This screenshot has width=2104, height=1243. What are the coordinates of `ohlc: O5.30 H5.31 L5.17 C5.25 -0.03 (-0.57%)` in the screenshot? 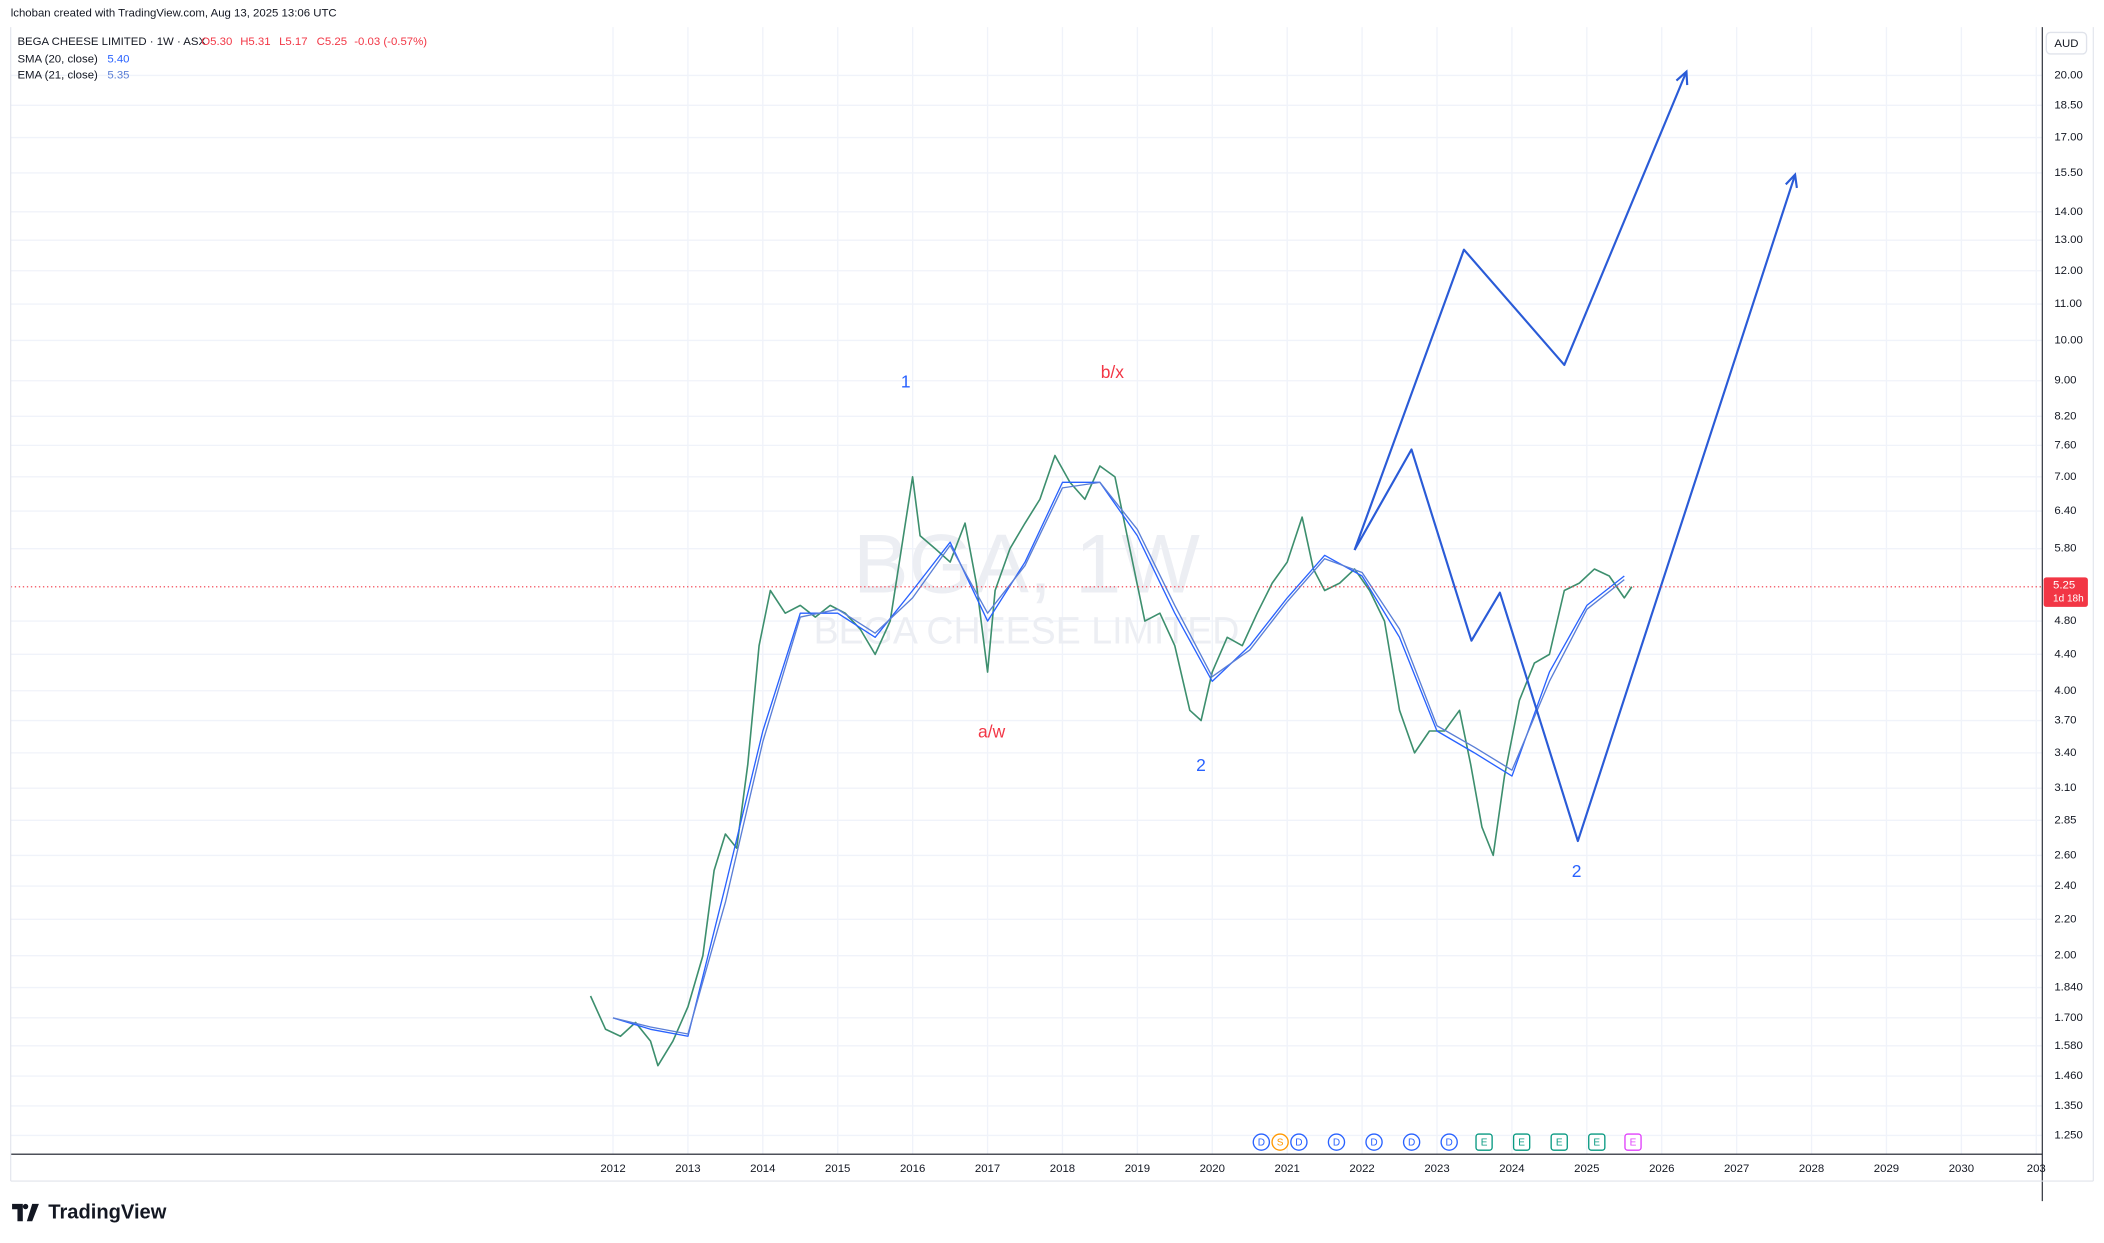 It's located at (314, 42).